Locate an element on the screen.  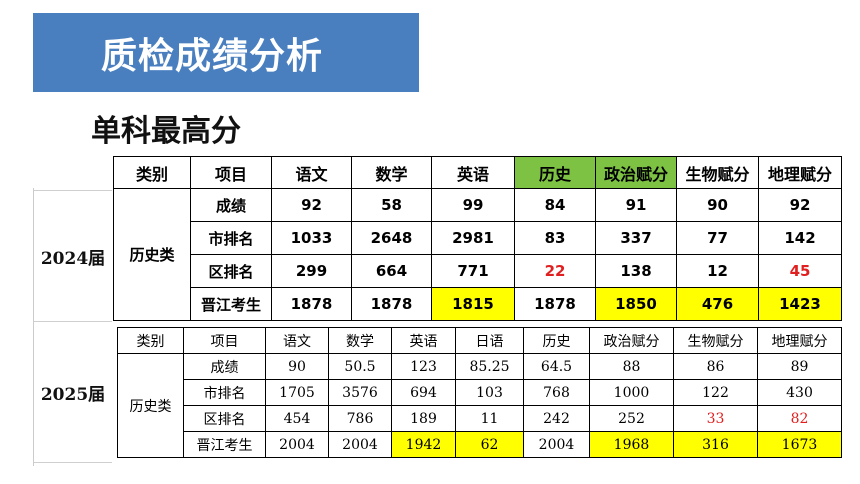
table-row: 区排名 454 786 189 11 242 252 33 82 is located at coordinates (480, 418).